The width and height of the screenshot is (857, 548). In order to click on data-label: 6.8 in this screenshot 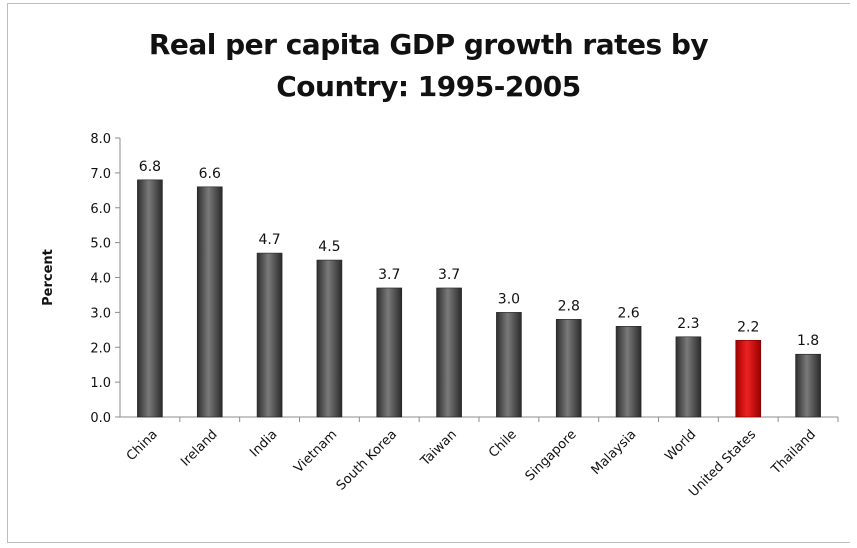, I will do `click(150, 167)`.